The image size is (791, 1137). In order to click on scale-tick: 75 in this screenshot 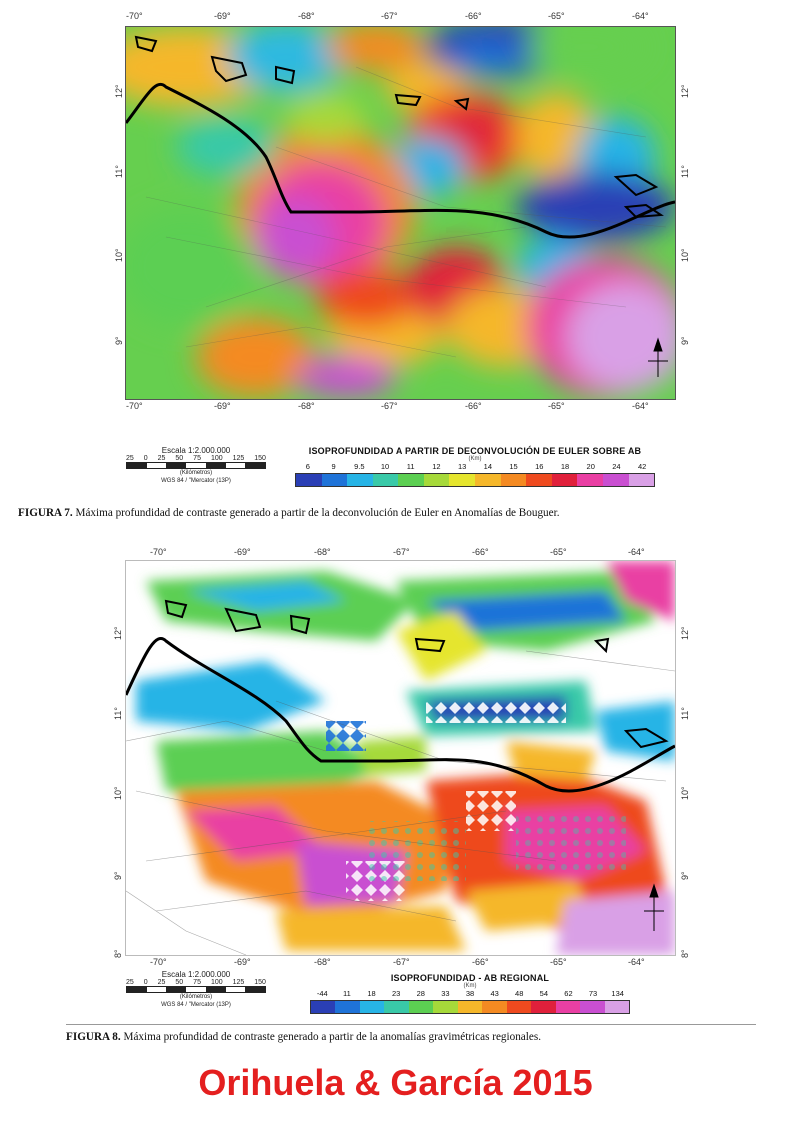, I will do `click(197, 982)`.